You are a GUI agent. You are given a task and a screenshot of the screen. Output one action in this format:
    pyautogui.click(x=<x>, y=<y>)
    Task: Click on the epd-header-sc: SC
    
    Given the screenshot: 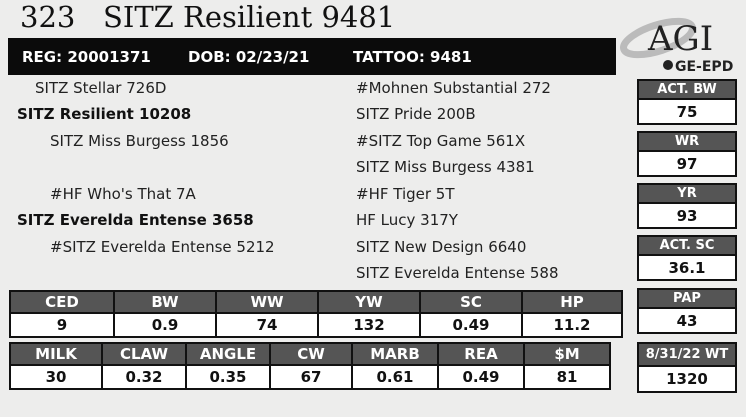 What is the action you would take?
    pyautogui.click(x=471, y=302)
    